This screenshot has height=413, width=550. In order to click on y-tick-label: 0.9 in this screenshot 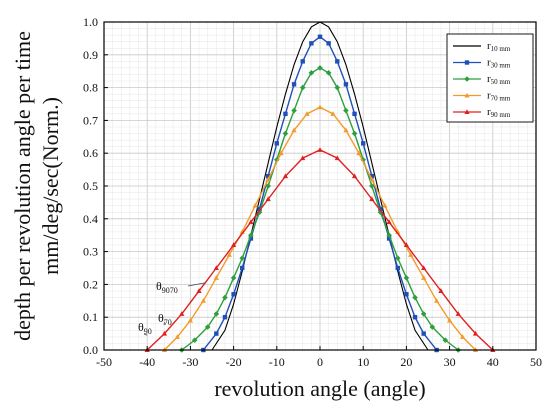, I will do `click(90, 55)`.